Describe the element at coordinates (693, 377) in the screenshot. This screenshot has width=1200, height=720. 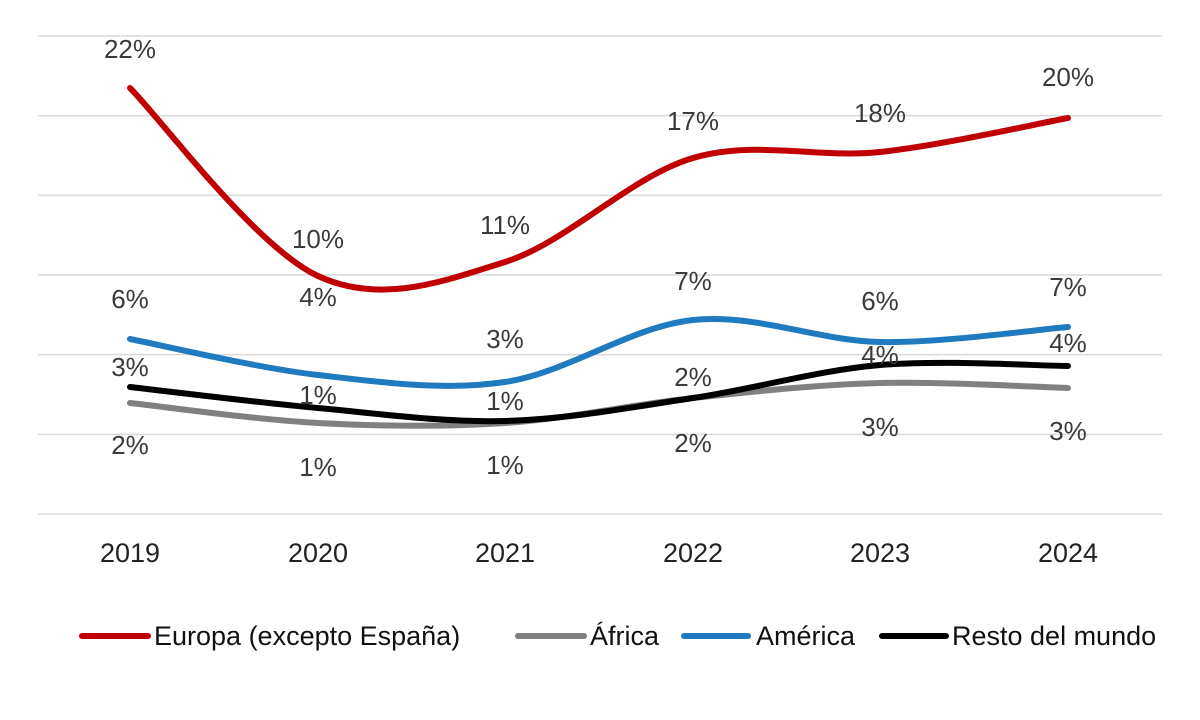
I see `data-label-s3-p3: 2%` at that location.